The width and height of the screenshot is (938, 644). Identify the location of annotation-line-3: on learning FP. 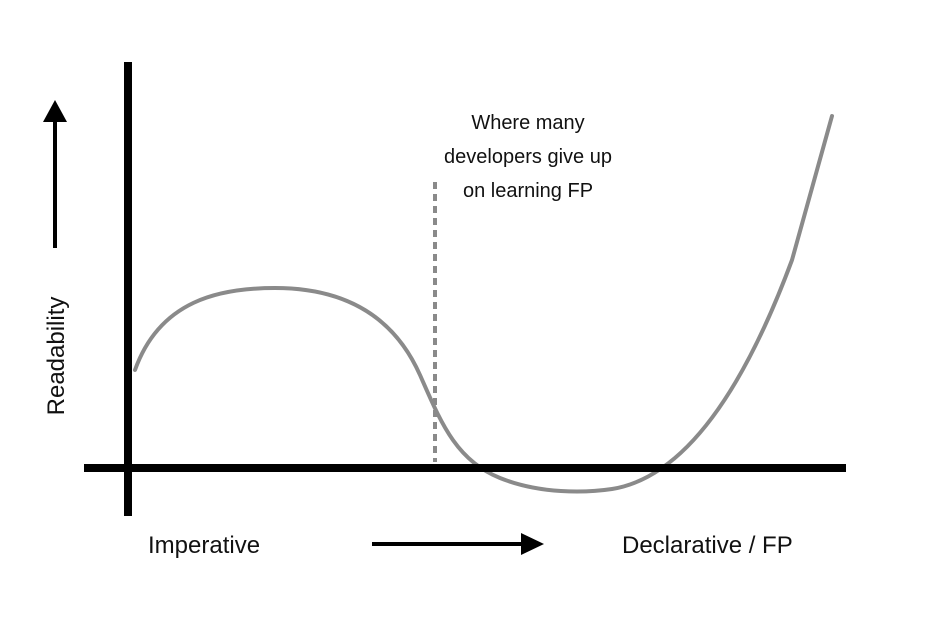
(528, 191).